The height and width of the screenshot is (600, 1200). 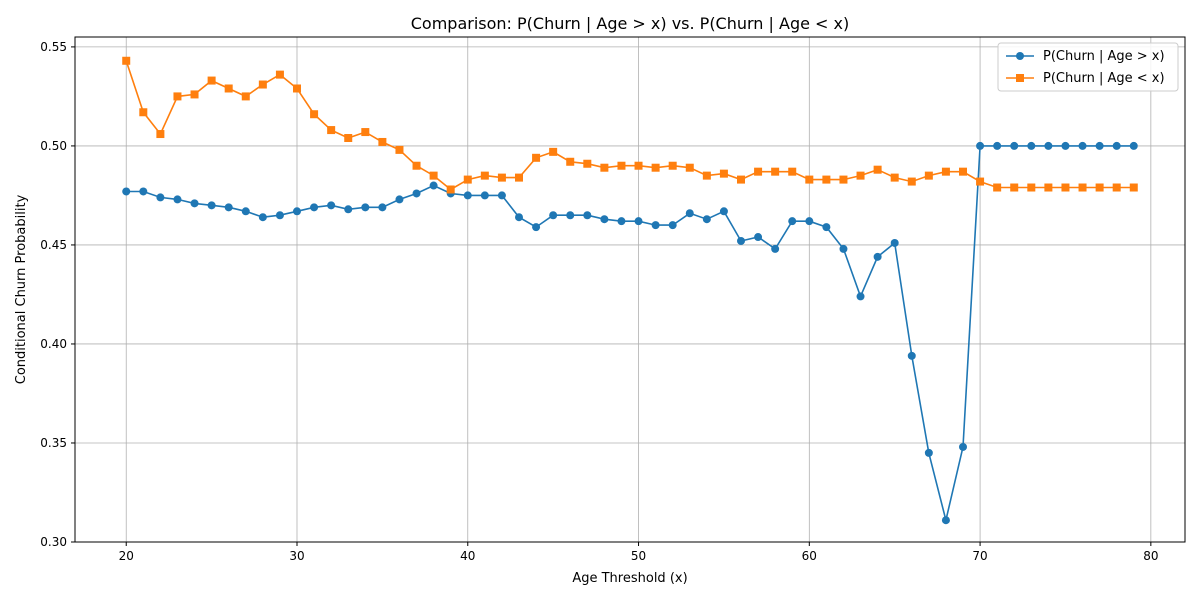 I want to click on x-tick-label: 20, so click(x=126, y=556).